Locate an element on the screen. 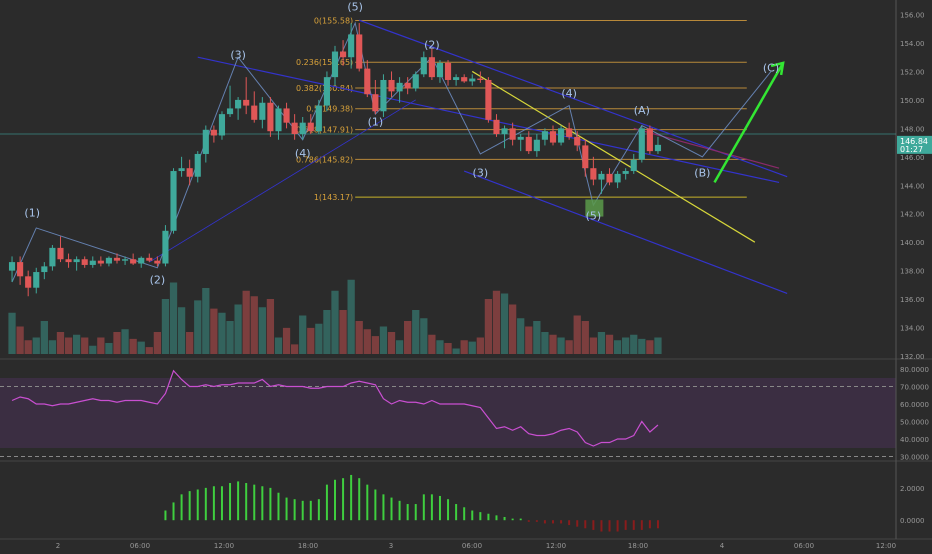 The width and height of the screenshot is (932, 554). oscillator-line is located at coordinates (335, 408).